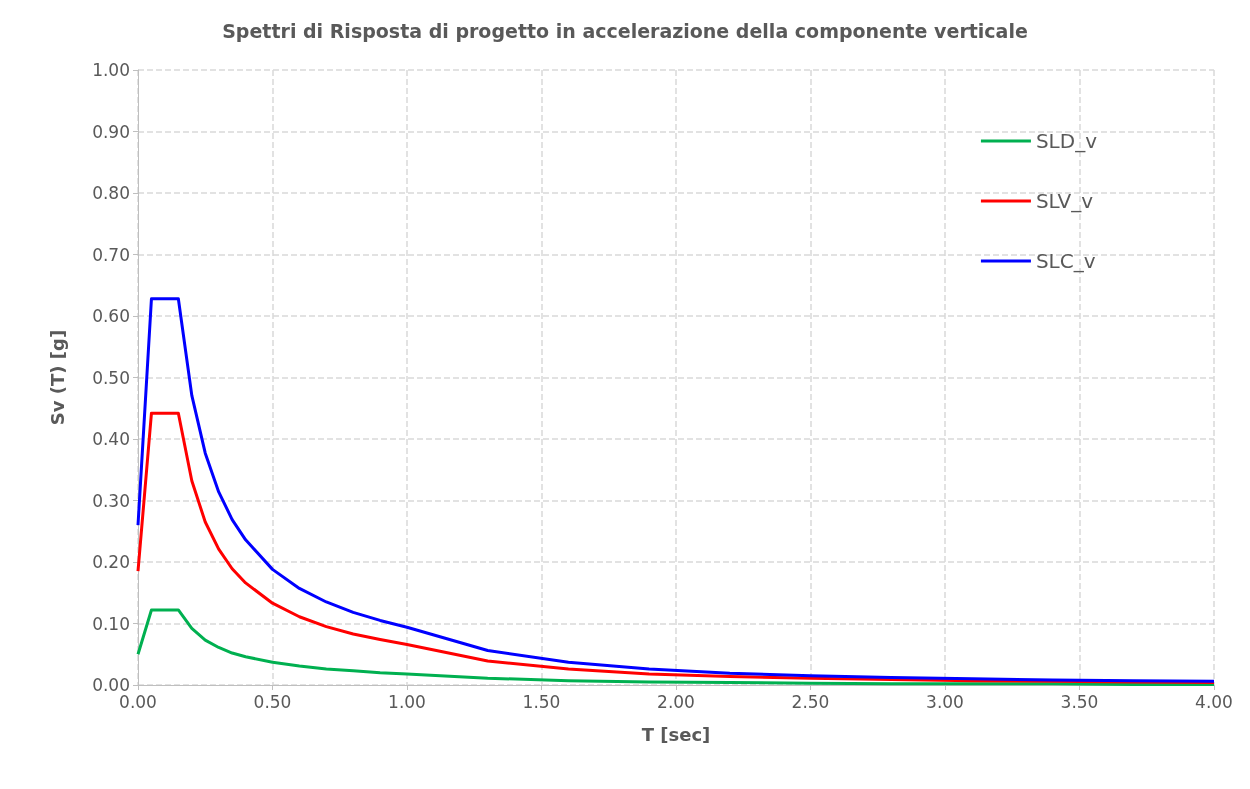 Image resolution: width=1250 pixels, height=789 pixels. Describe the element at coordinates (111, 623) in the screenshot. I see `y-tick-label: 0.10` at that location.